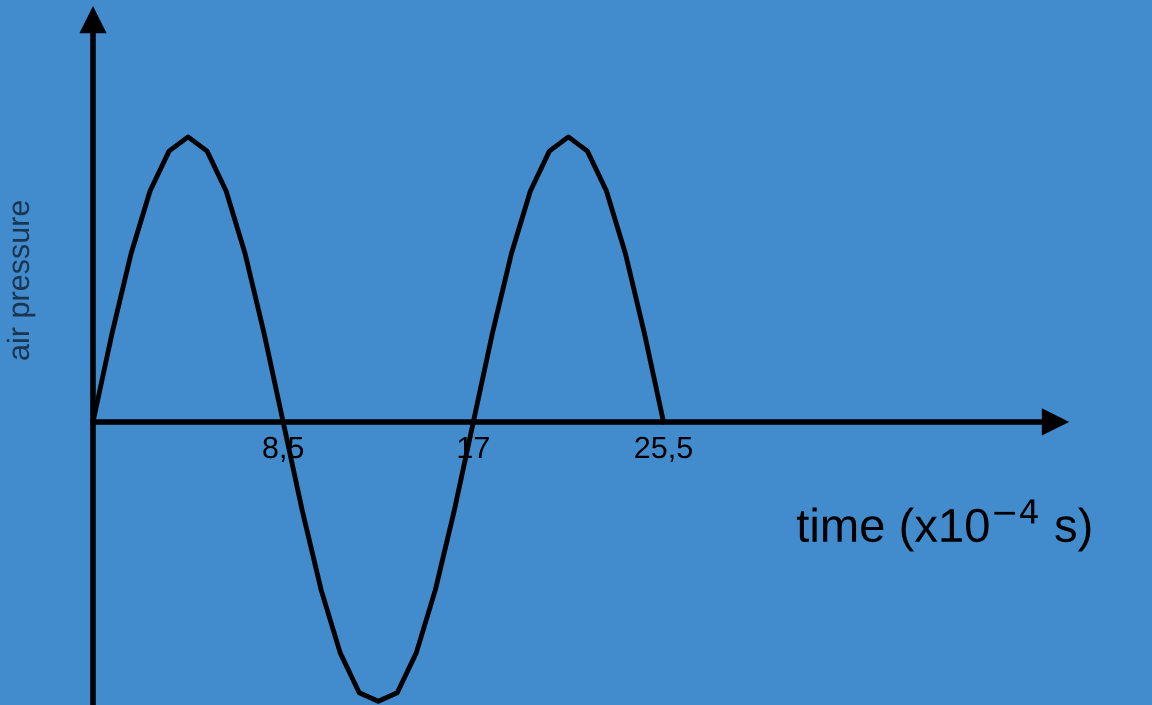  What do you see at coordinates (21, 280) in the screenshot?
I see `y-axis-title: air pressure` at bounding box center [21, 280].